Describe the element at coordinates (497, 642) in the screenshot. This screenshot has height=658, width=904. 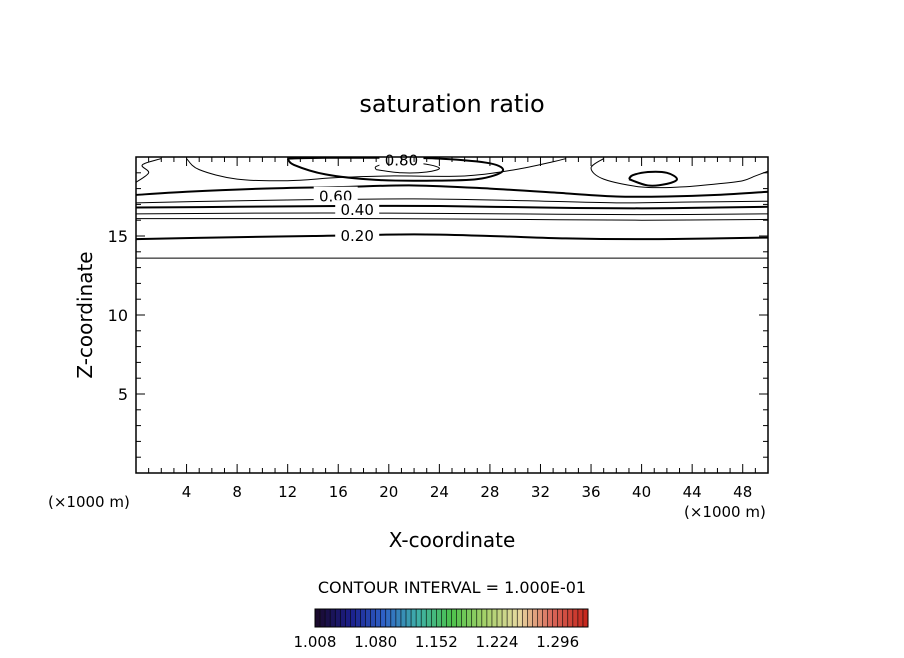
I see `colorbar-tick-label: 1.224` at that location.